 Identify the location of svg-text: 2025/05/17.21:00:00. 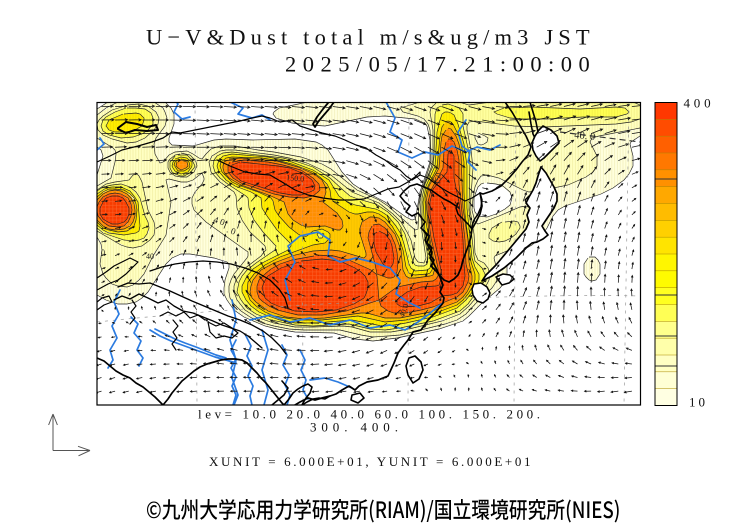
(440, 64).